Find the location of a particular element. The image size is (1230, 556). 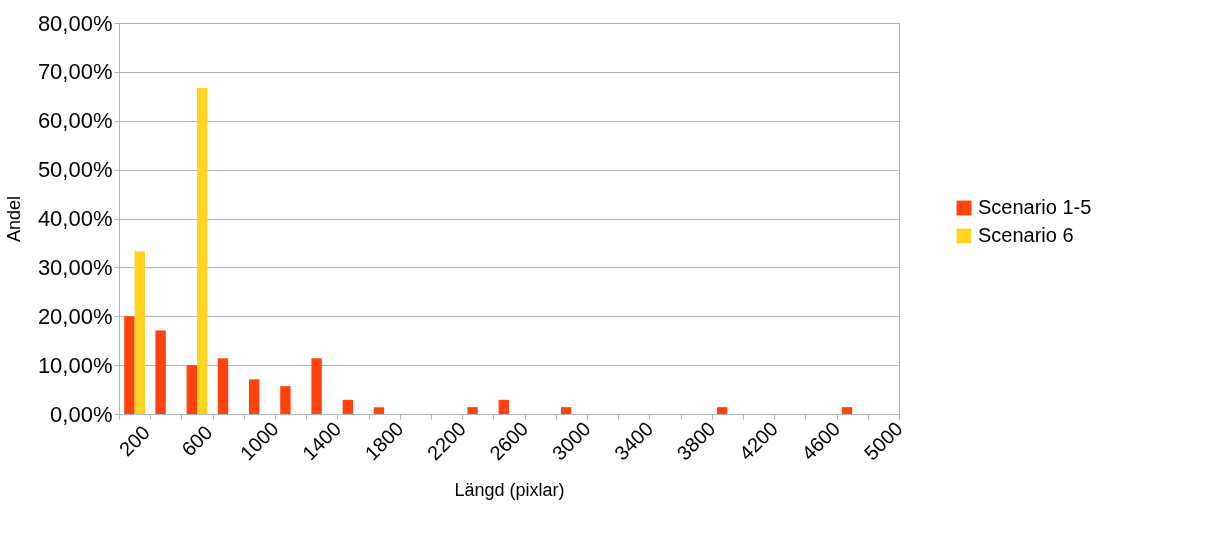

y-tick-label: 40,00% is located at coordinates (75, 218).